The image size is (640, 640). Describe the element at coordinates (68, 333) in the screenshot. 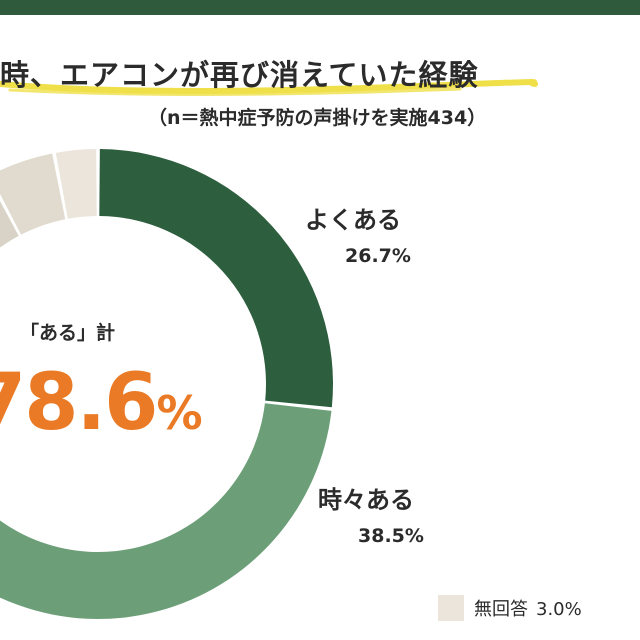

I see `center-label: 「ある」計` at that location.